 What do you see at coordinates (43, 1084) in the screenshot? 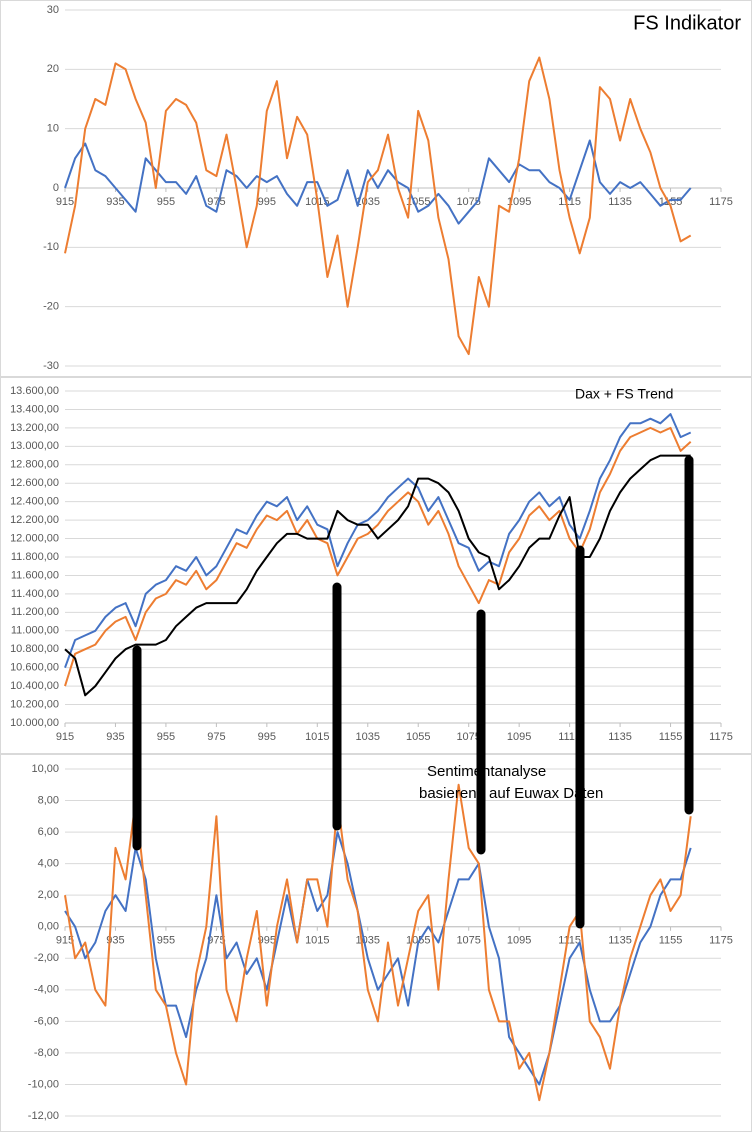
I see `y-tick-label: -10,00` at bounding box center [43, 1084].